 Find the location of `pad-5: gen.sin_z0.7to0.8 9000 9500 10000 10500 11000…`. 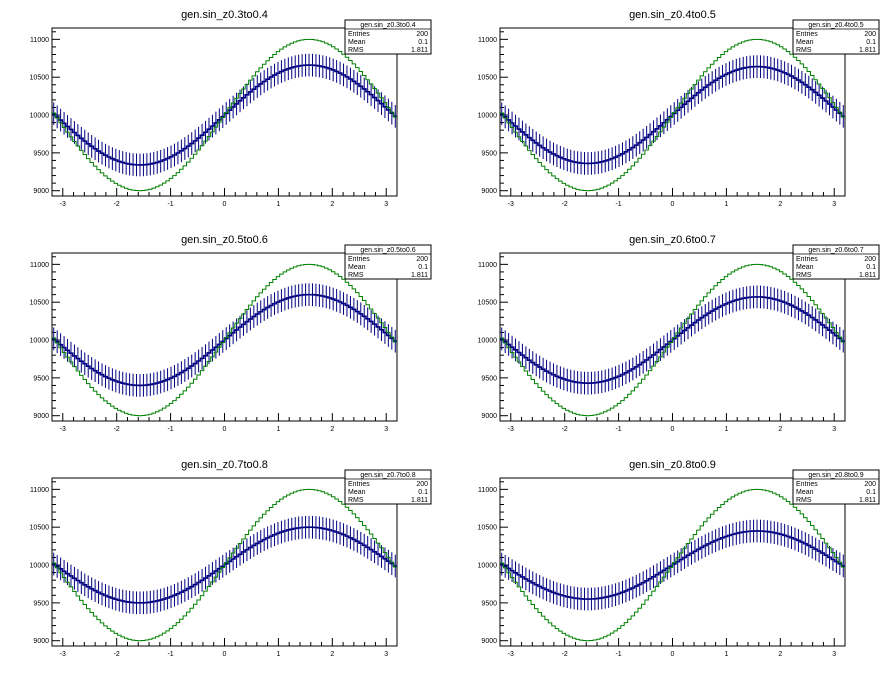

pad-5: gen.sin_z0.7to0.8 9000 9500 10000 10500 11000… is located at coordinates (231, 558).